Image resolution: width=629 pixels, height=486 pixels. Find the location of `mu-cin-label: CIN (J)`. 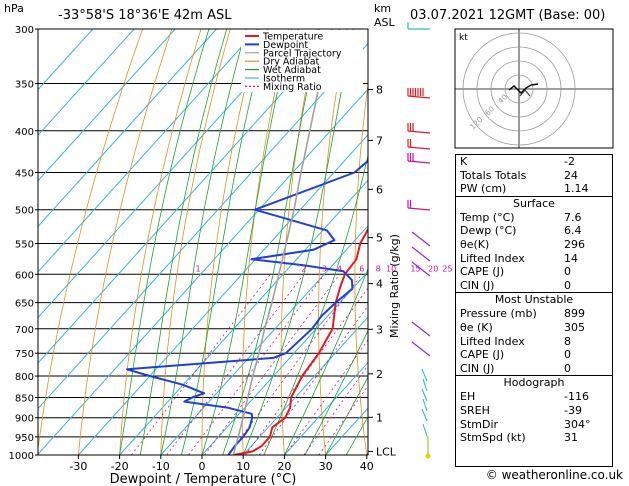

mu-cin-label: CIN (J) is located at coordinates (477, 368).